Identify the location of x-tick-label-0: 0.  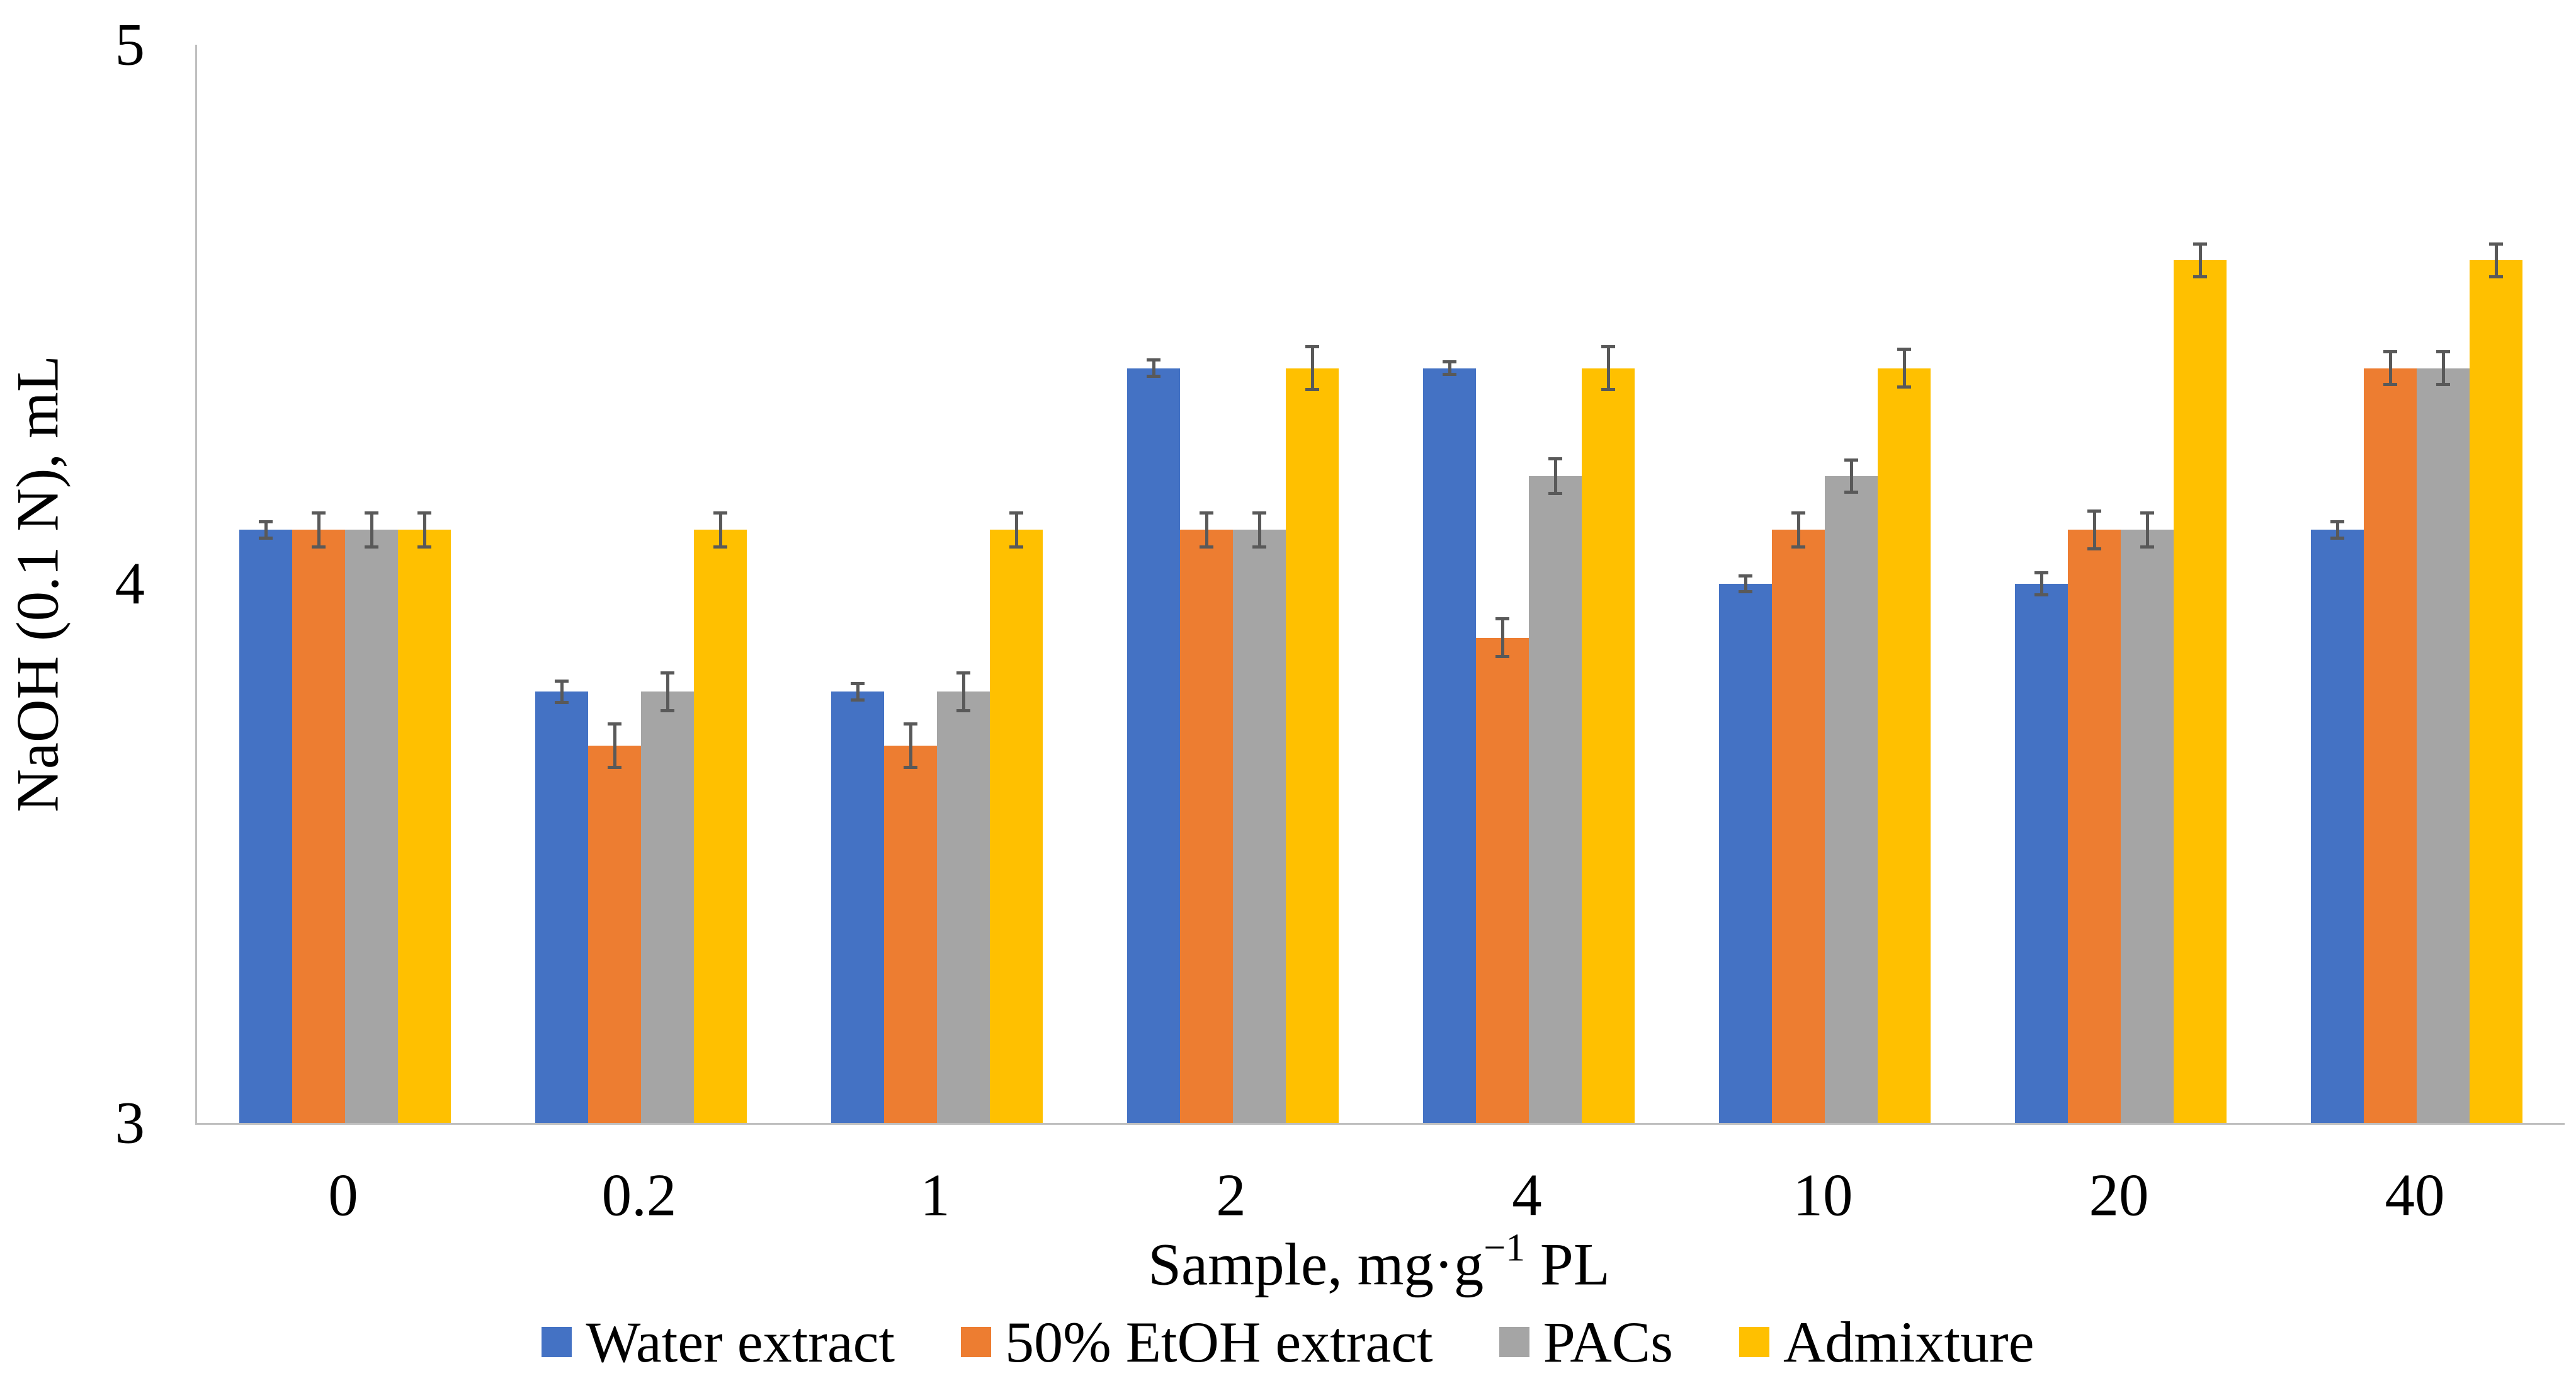
(343, 1195).